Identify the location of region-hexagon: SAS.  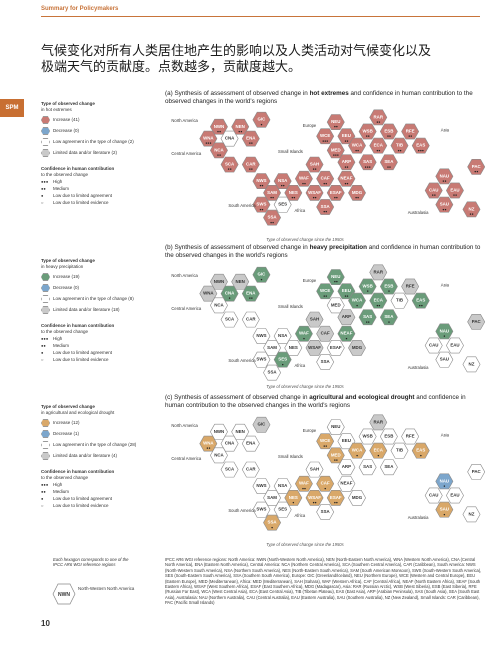
(367, 467).